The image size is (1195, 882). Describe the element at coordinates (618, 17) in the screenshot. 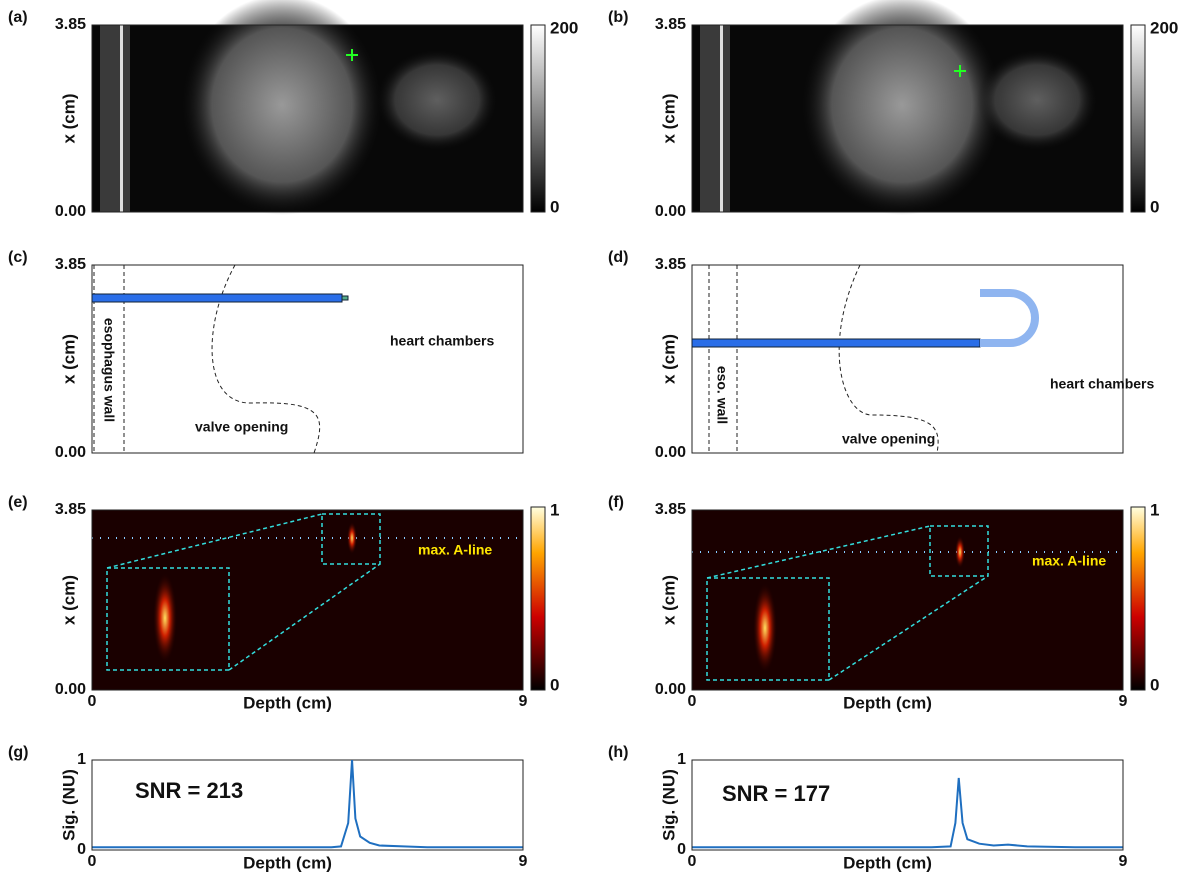

I see `panel-label: (b)` at that location.